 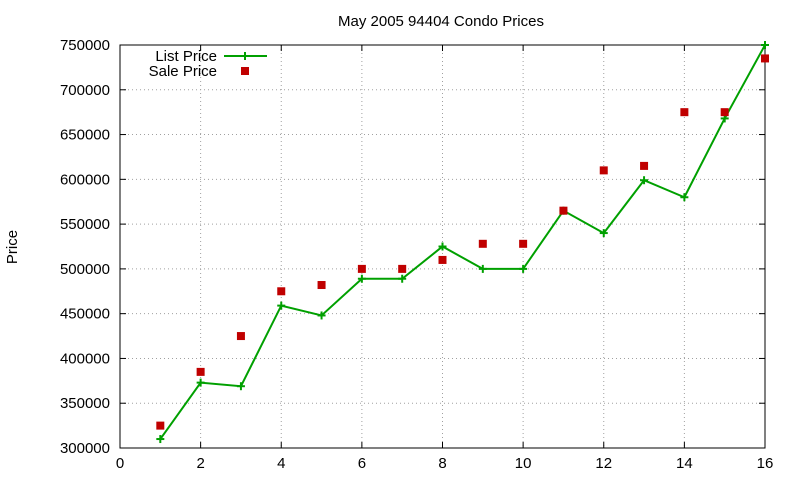 I want to click on legend-swatches, so click(x=245, y=63).